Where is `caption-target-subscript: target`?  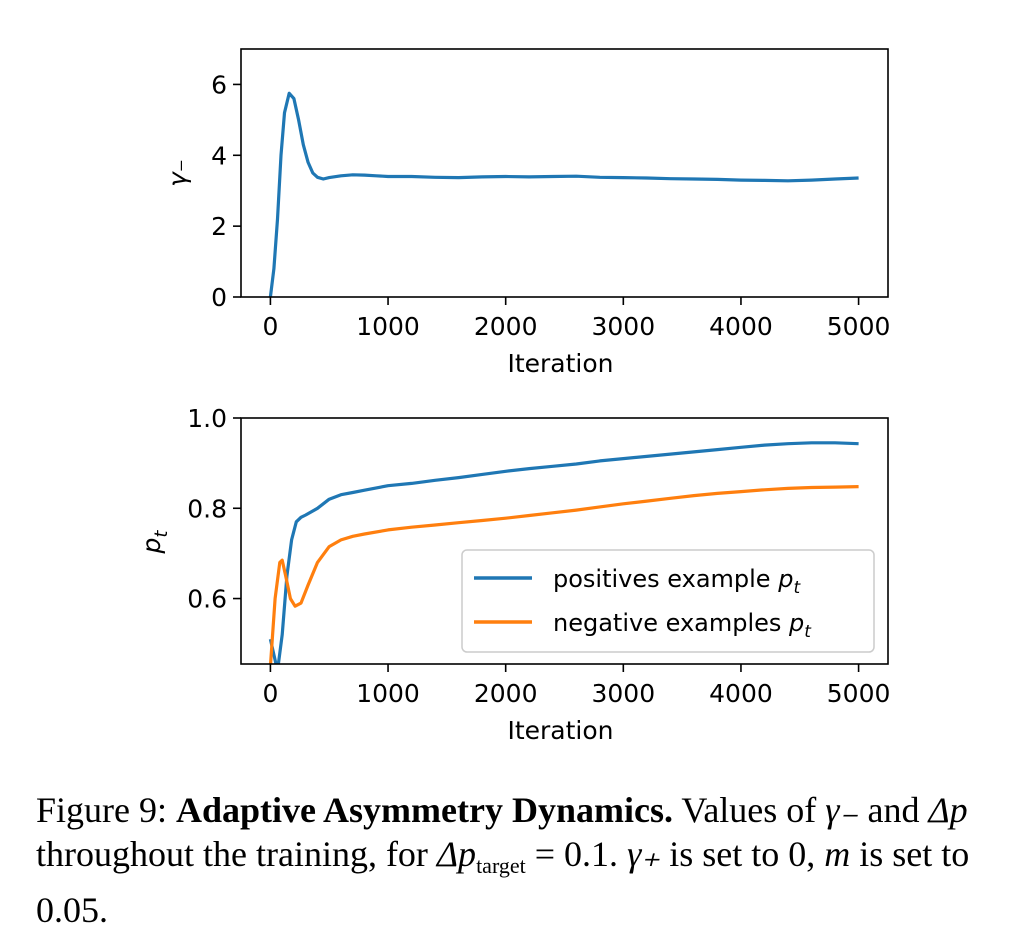
caption-target-subscript: target is located at coordinates (501, 865).